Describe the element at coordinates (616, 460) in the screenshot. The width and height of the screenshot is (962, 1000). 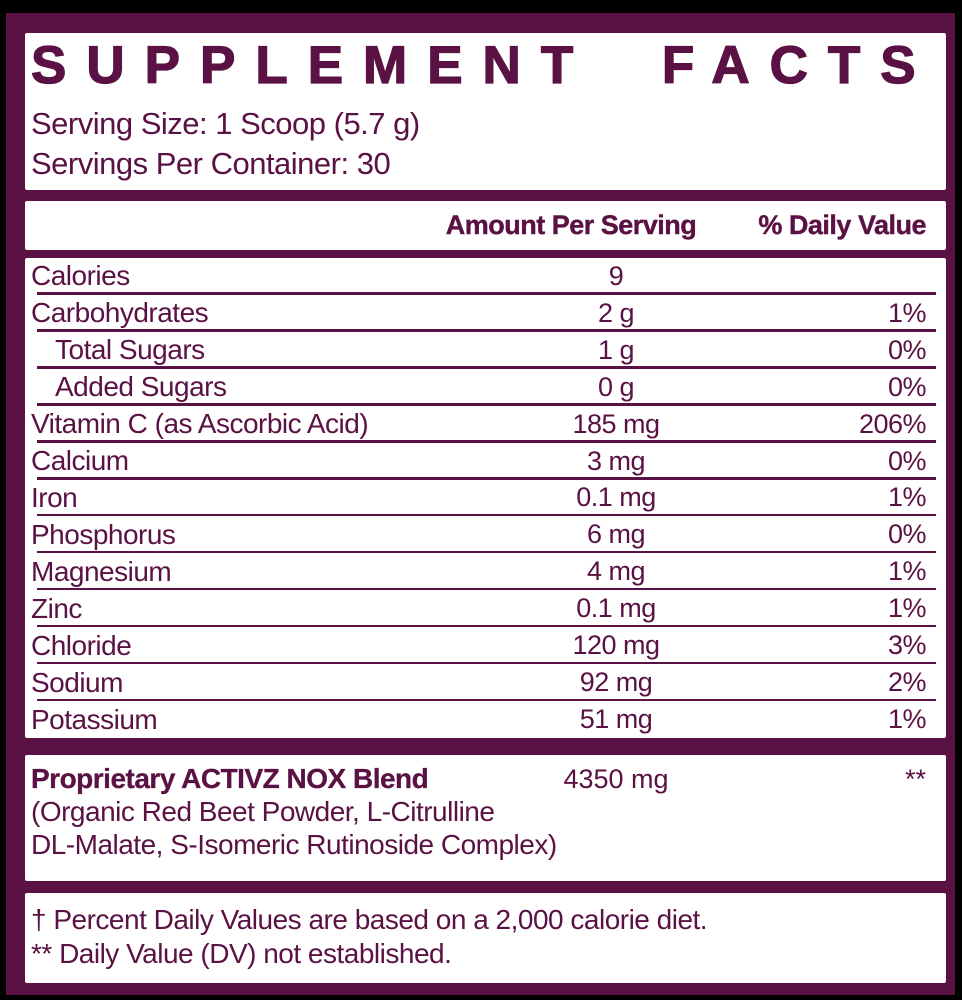
I see `nutrient-amount: 3 mg` at that location.